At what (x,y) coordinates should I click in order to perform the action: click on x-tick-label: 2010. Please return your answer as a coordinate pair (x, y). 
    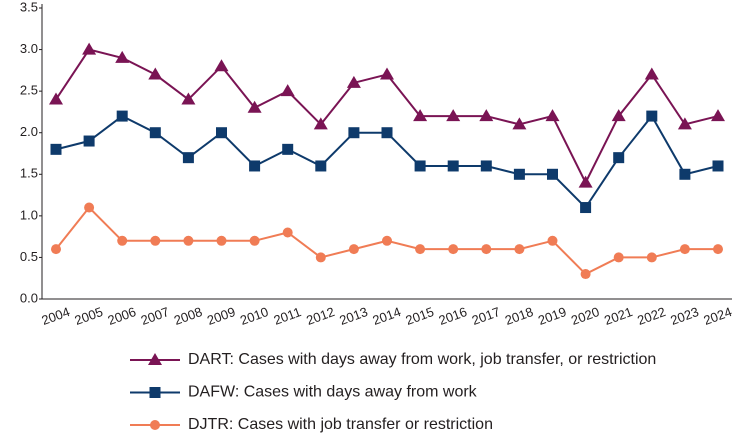
    Looking at the image, I should click on (254, 316).